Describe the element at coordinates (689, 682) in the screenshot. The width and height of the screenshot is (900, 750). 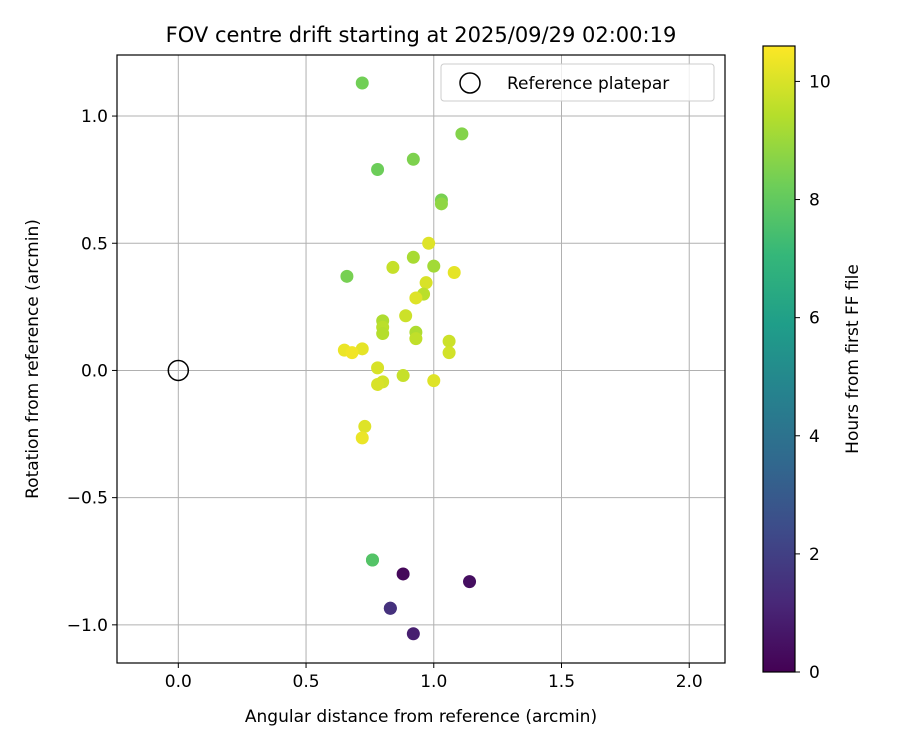
I see `x-tick-label: 2.0` at that location.